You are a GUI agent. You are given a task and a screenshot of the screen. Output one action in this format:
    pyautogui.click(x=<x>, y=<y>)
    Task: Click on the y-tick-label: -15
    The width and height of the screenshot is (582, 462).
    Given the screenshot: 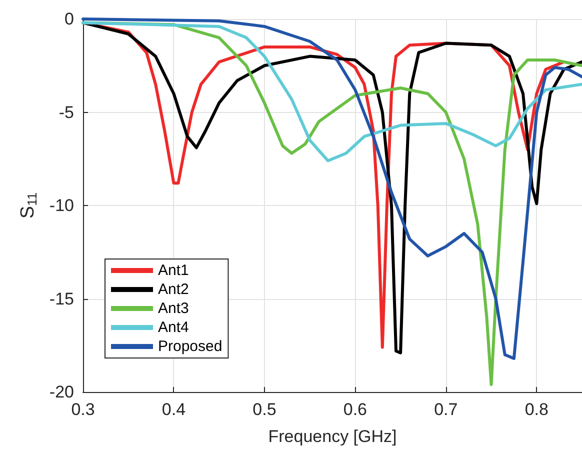 What is the action you would take?
    pyautogui.click(x=61, y=298)
    